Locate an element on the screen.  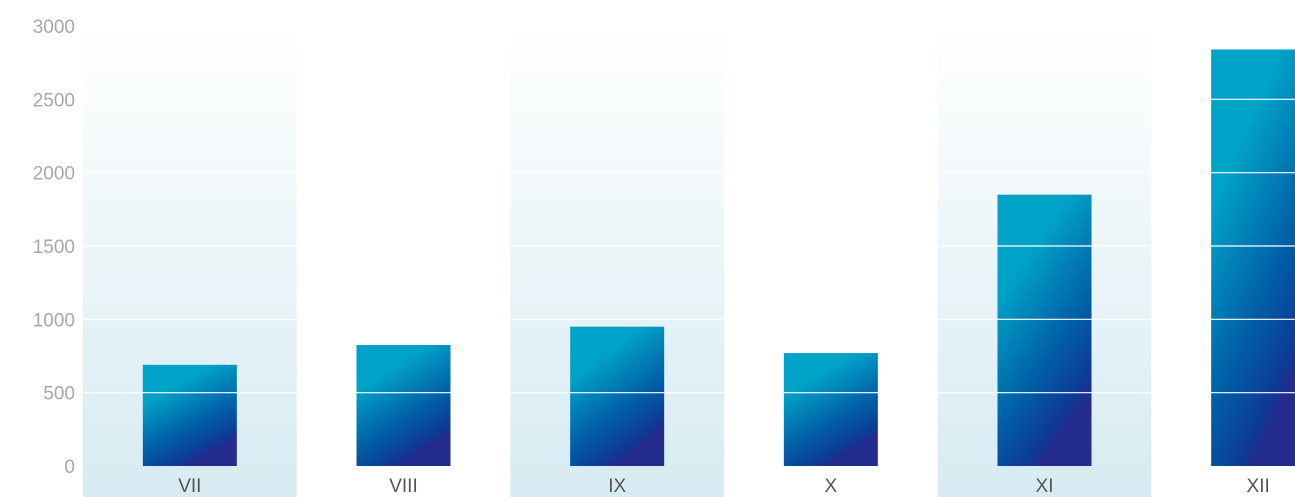
y-tick-label: 500 is located at coordinates (59, 394).